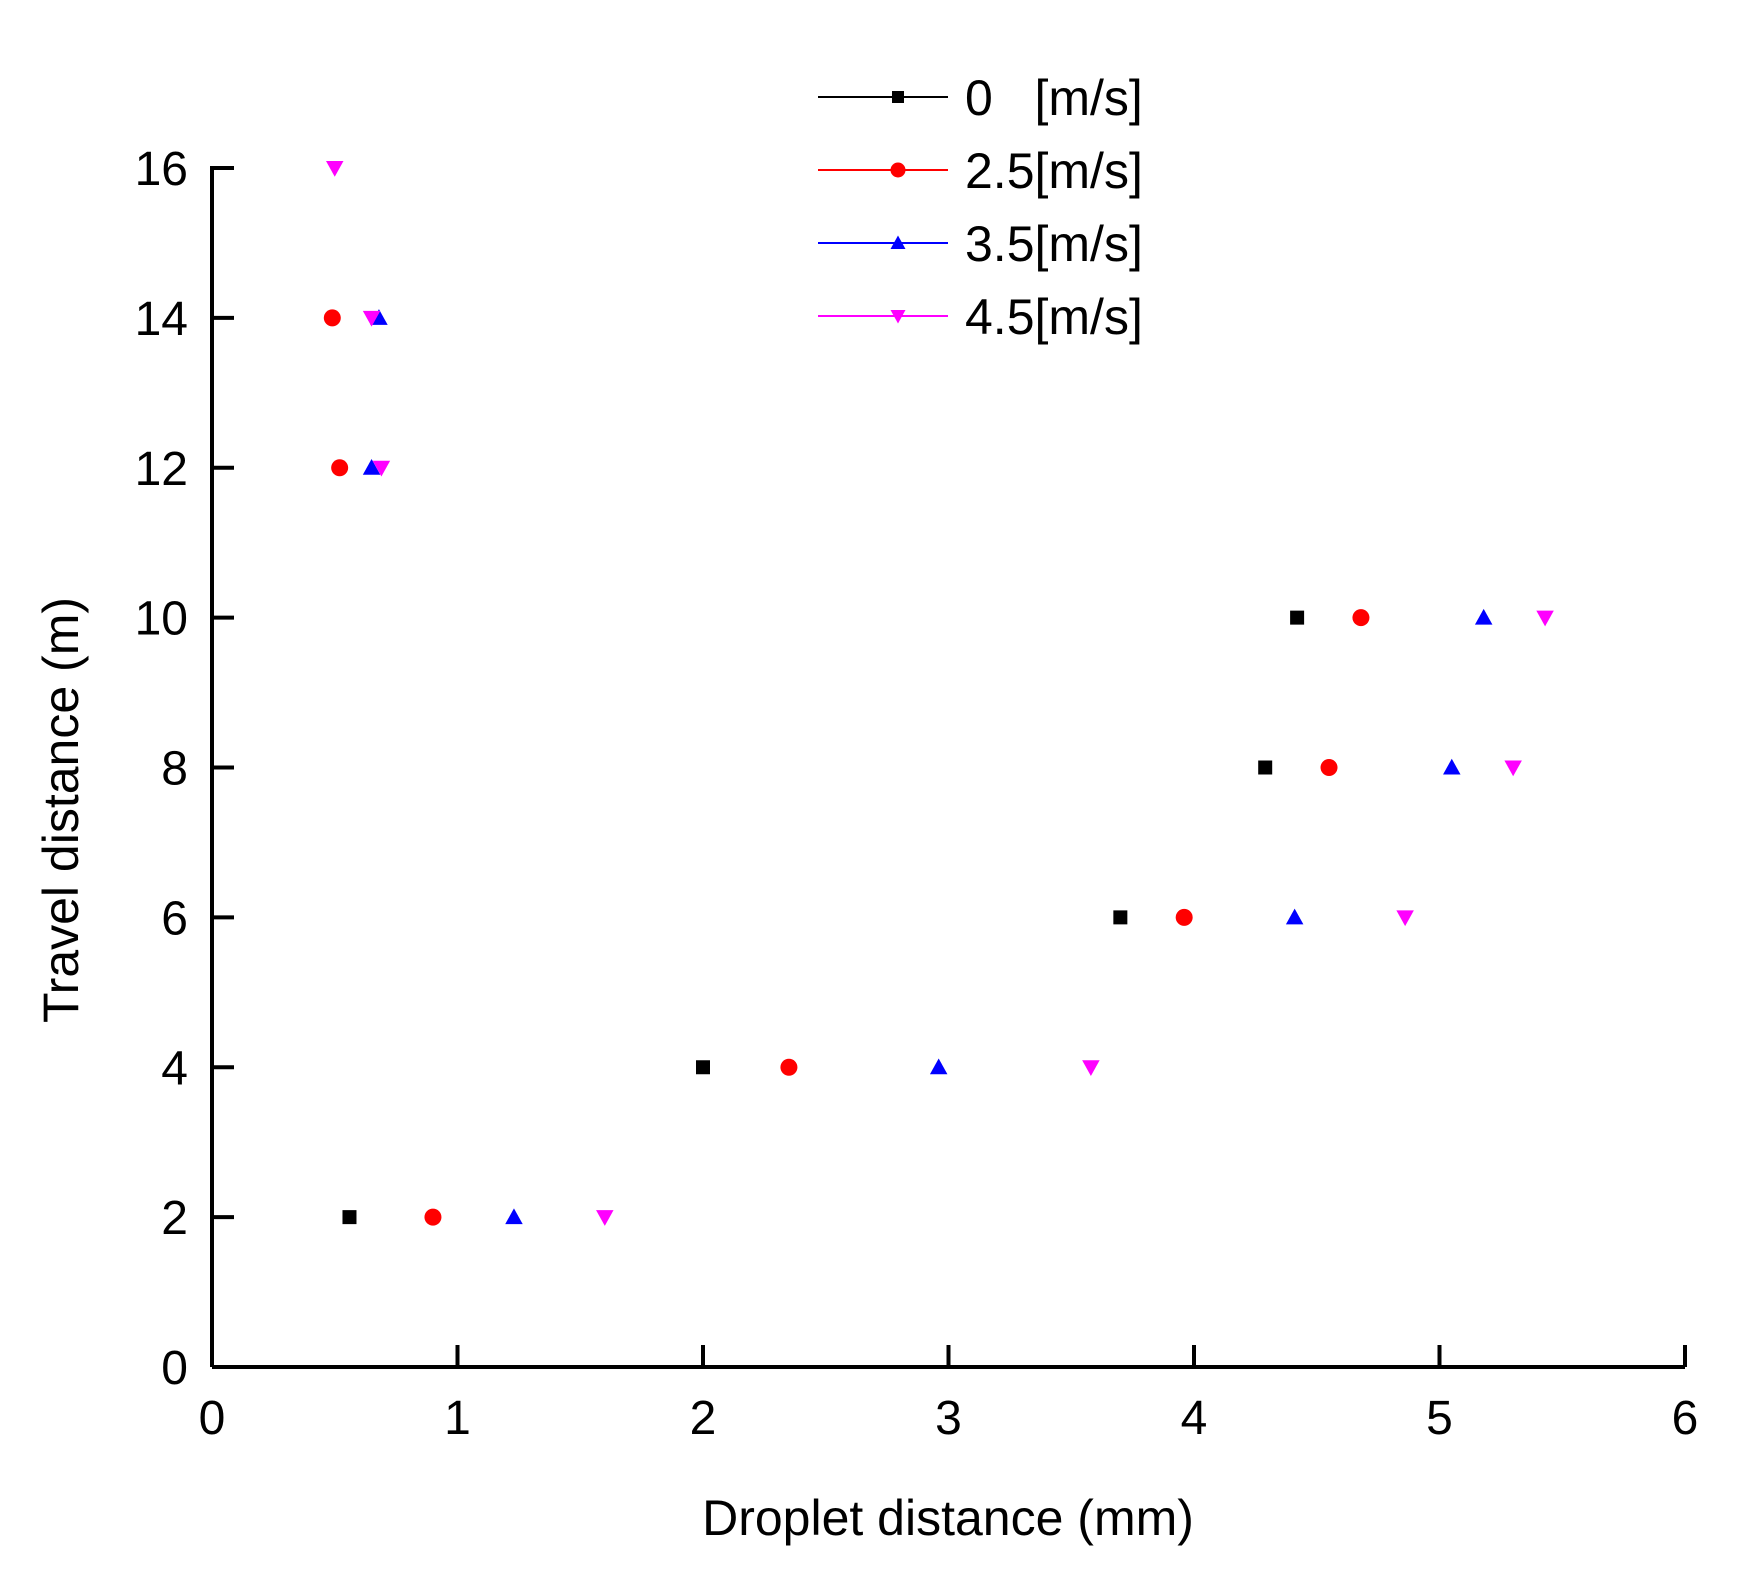  I want to click on legend-label: 4.5[m/s], so click(1054, 317).